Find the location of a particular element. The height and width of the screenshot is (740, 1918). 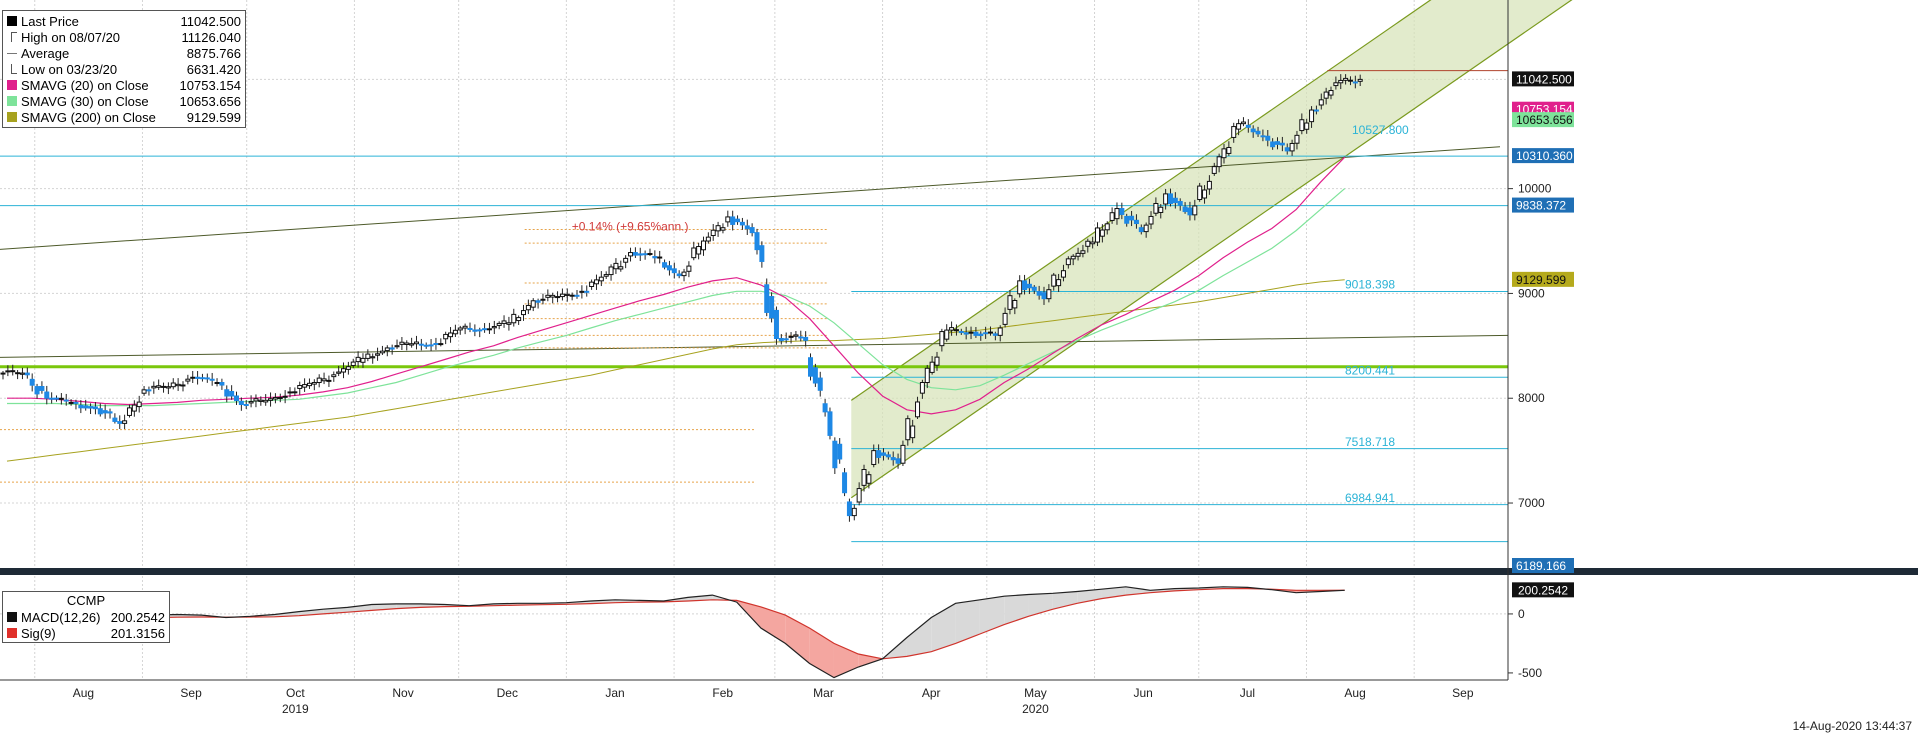

price-badge-label: 9129.599 is located at coordinates (1541, 280).